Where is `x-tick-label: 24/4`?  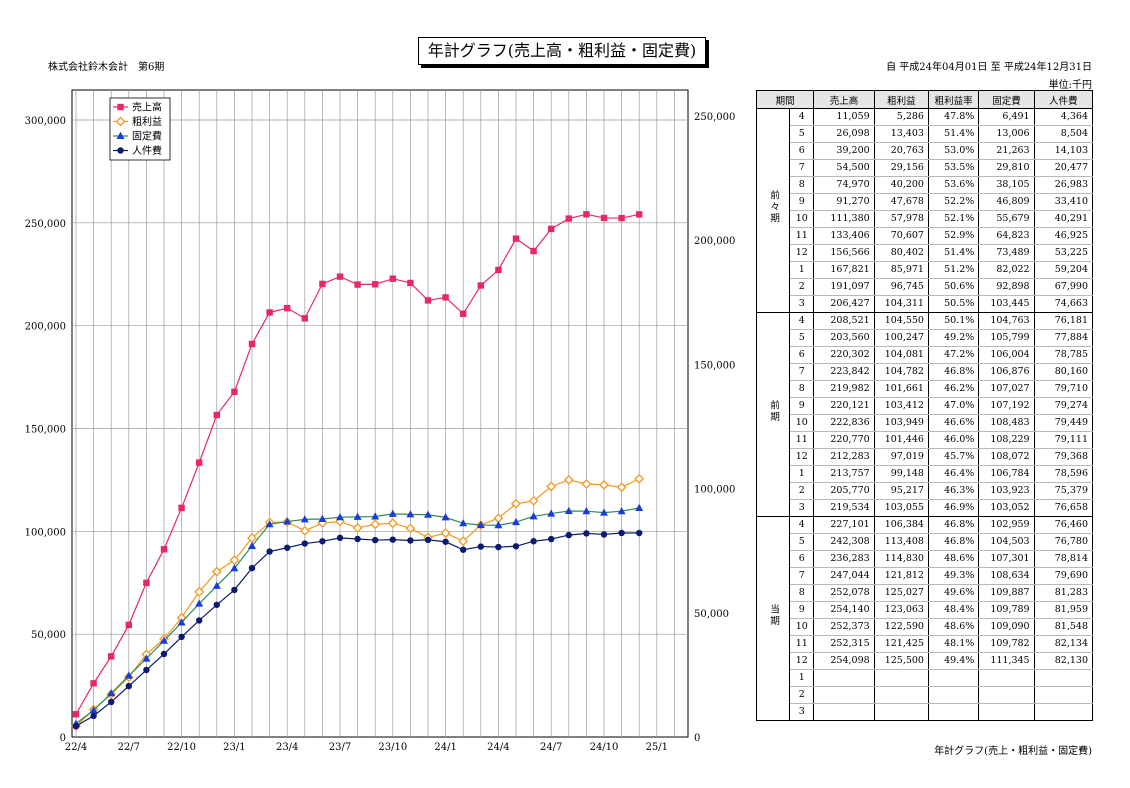 x-tick-label: 24/4 is located at coordinates (498, 747).